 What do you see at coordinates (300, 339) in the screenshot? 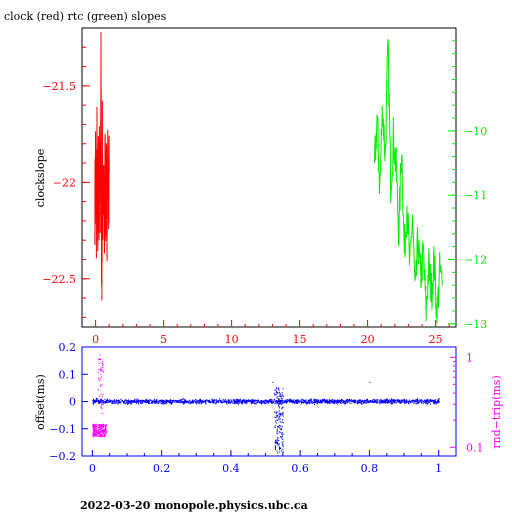
I see `slope-x-tick-label: 15` at bounding box center [300, 339].